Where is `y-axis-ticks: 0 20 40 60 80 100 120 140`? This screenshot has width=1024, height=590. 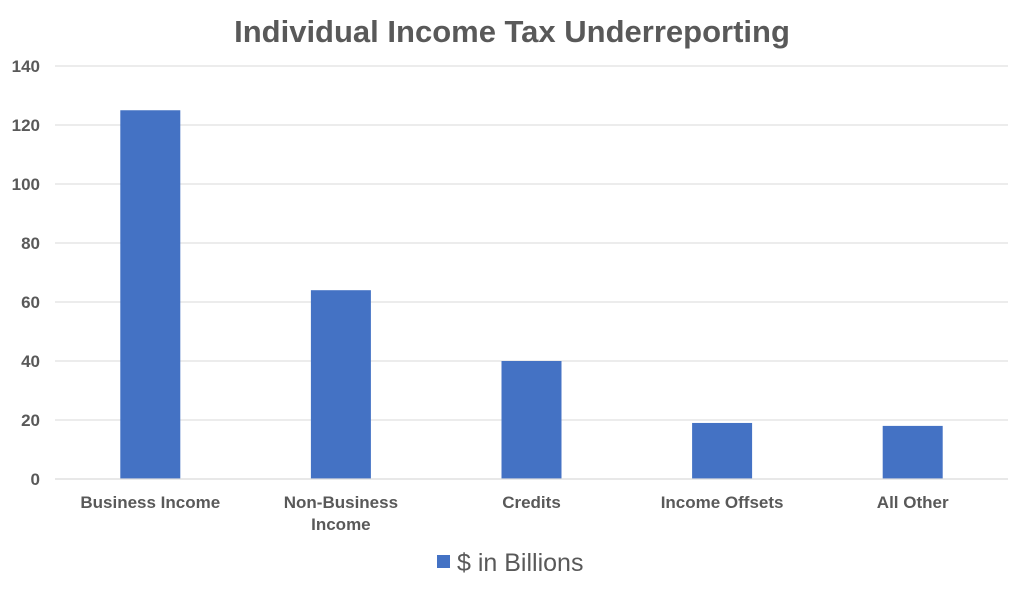
y-axis-ticks: 0 20 40 60 80 100 120 140 is located at coordinates (26, 273).